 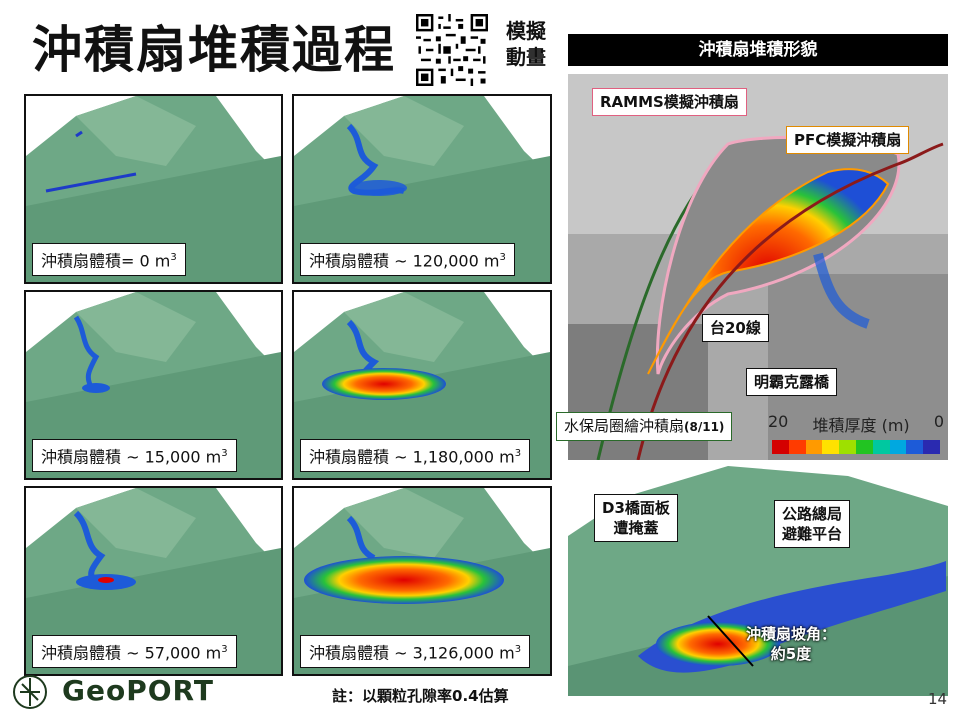 What do you see at coordinates (138, 690) in the screenshot?
I see `logo-text: GeoPORT` at bounding box center [138, 690].